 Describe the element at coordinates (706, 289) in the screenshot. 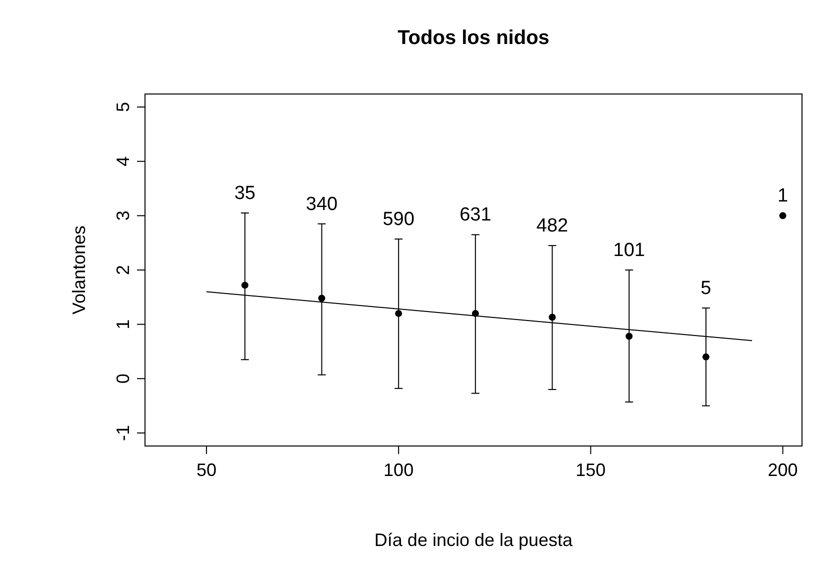

I see `annotation: 5` at that location.